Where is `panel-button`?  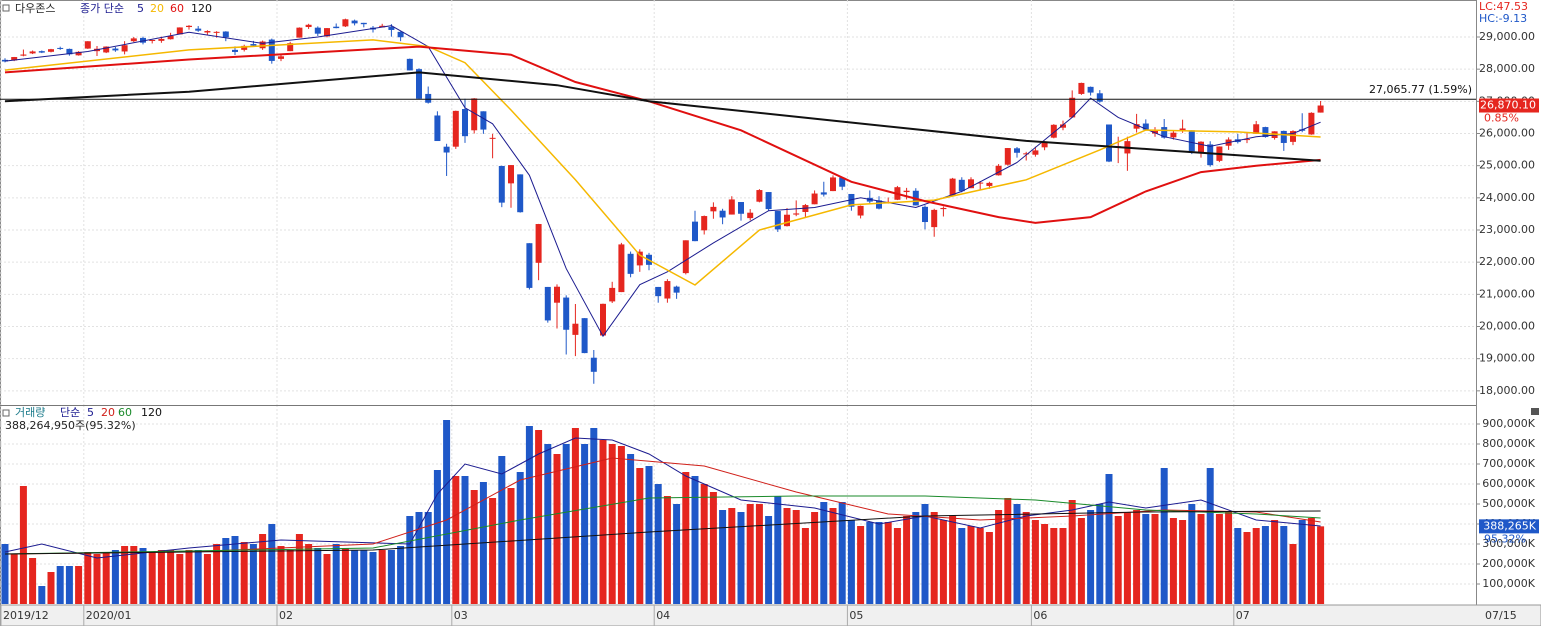
panel-button is located at coordinates (1535, 411).